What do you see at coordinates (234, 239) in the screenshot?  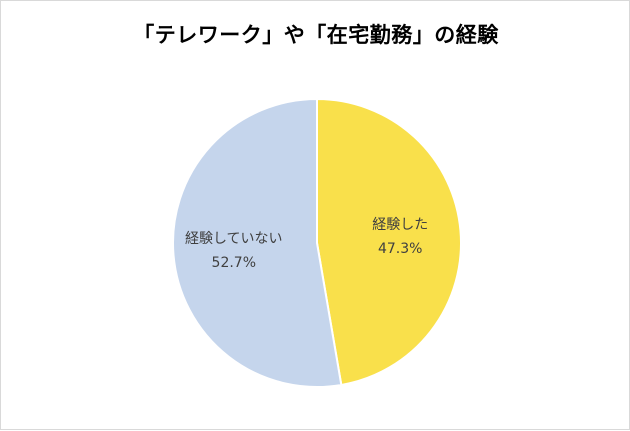 I see `slice-label-1: 経験していない` at bounding box center [234, 239].